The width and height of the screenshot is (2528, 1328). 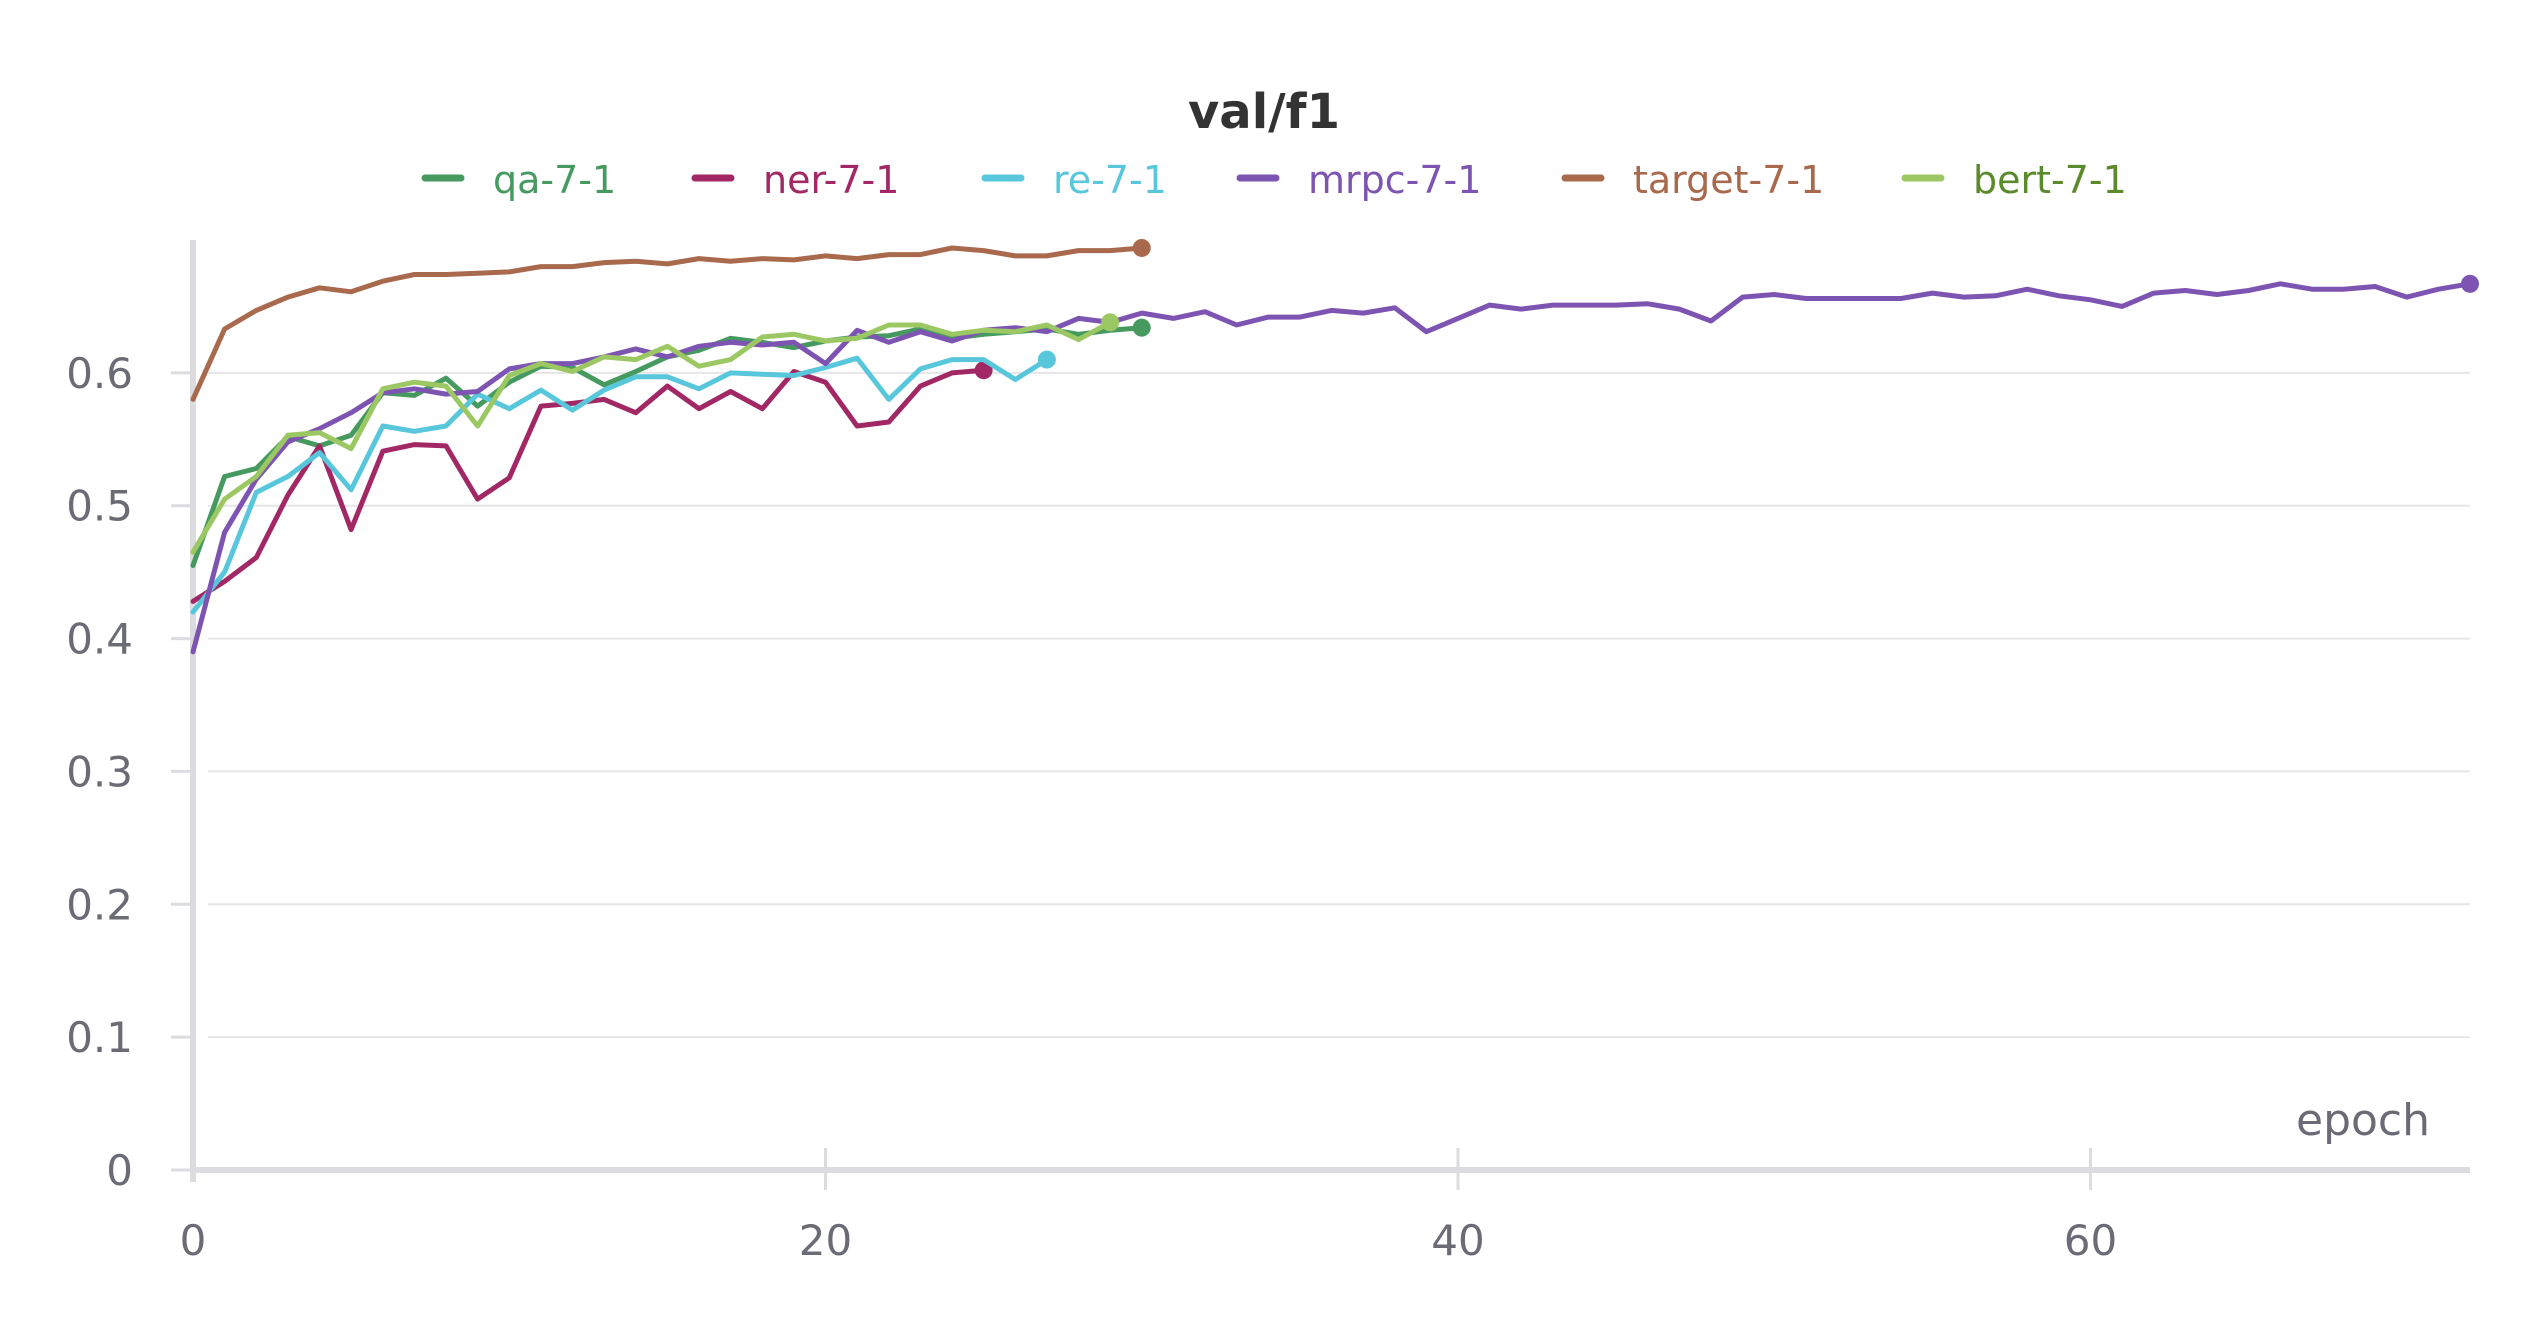 I want to click on x-tick-label: 40, so click(x=1457, y=1240).